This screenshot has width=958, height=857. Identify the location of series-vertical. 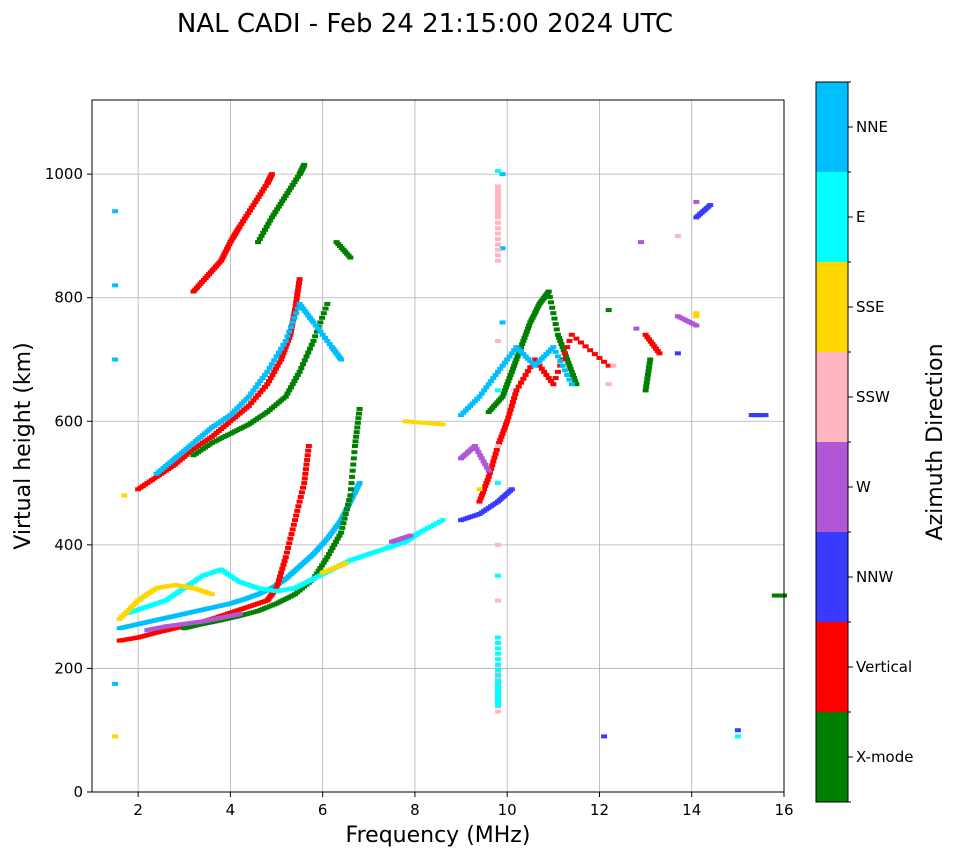
(214, 543).